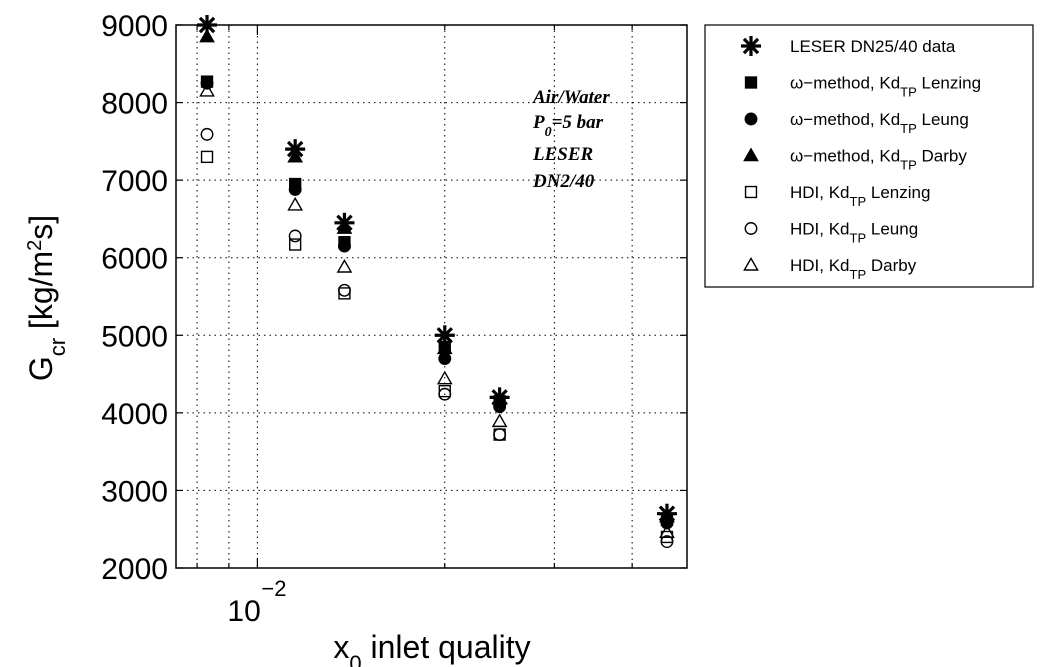  What do you see at coordinates (878, 160) in the screenshot?
I see `legend-label: ω−method, KdTP Darby` at bounding box center [878, 160].